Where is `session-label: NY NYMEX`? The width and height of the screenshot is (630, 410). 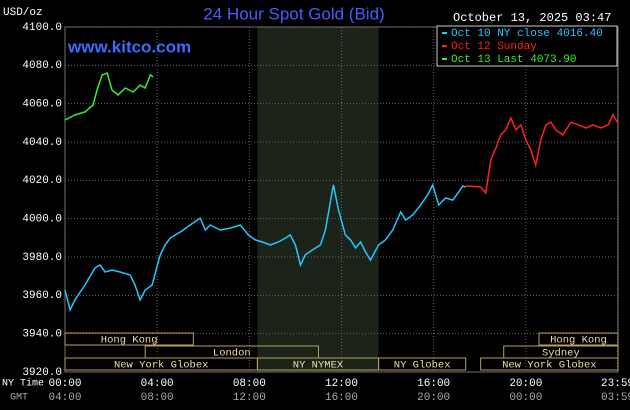
session-label: NY NYMEX is located at coordinates (318, 365).